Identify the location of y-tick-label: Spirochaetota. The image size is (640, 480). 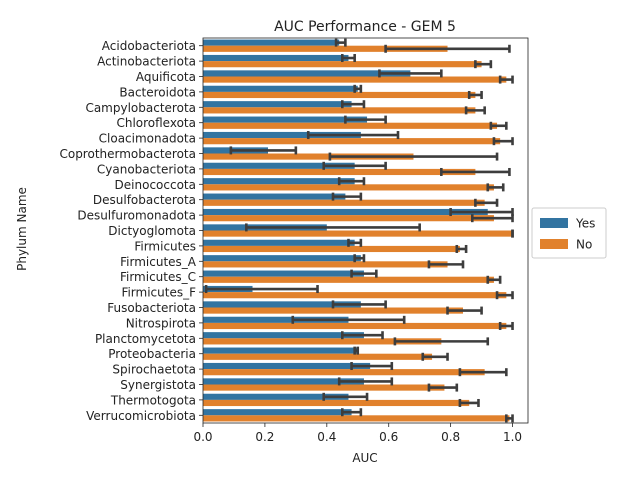
(154, 370).